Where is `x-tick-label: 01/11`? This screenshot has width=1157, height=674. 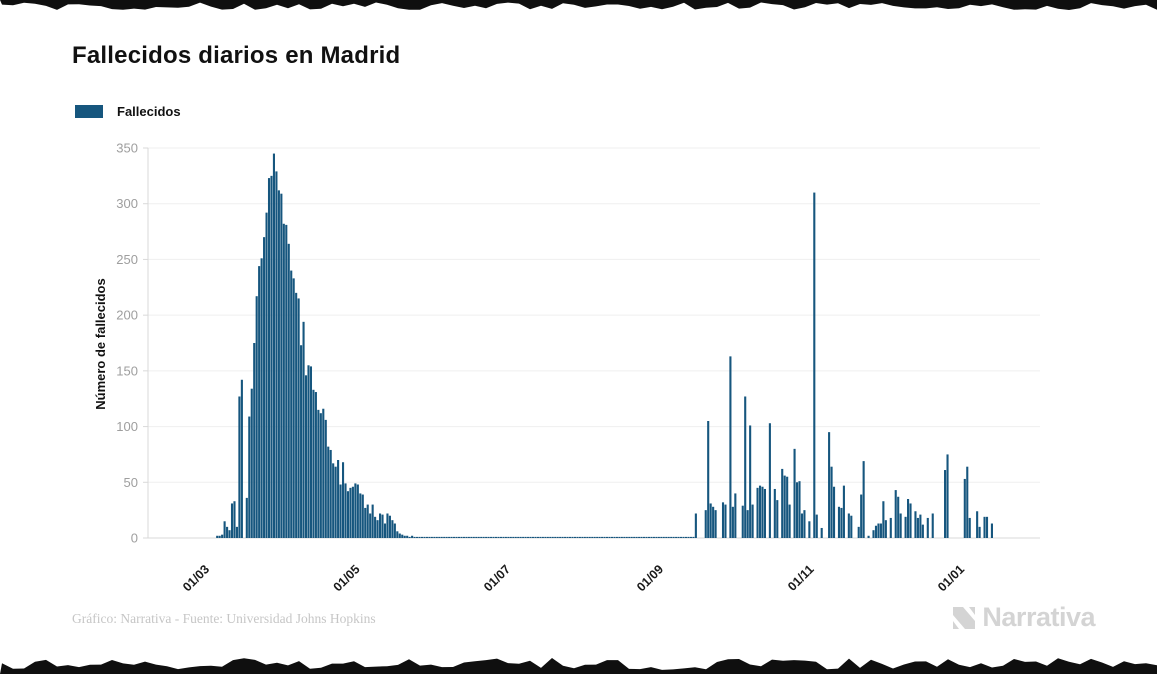
x-tick-label: 01/11 is located at coordinates (801, 578).